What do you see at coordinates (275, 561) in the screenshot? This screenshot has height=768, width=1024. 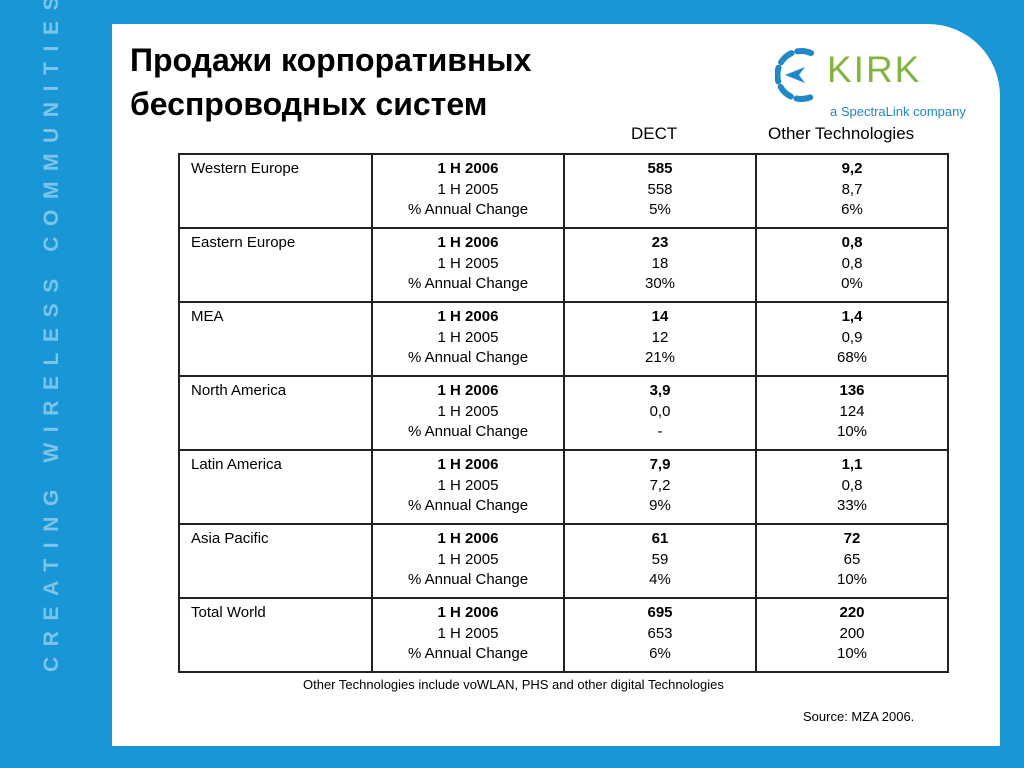 I see `region-cell: Asia Pacific` at bounding box center [275, 561].